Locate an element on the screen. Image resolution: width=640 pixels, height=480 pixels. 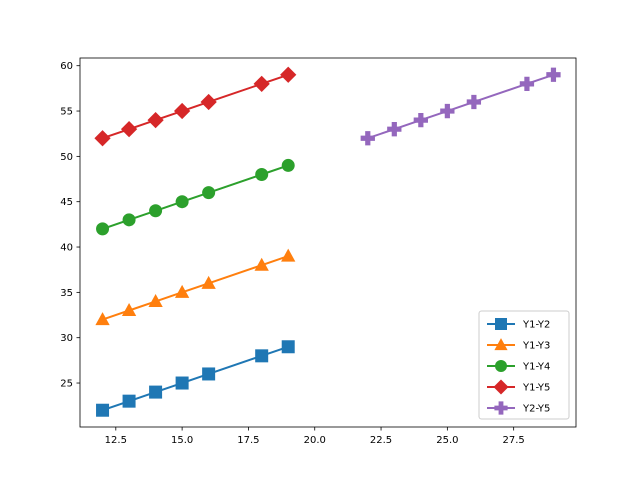
legend-label: Y1-Y2 is located at coordinates (536, 325).